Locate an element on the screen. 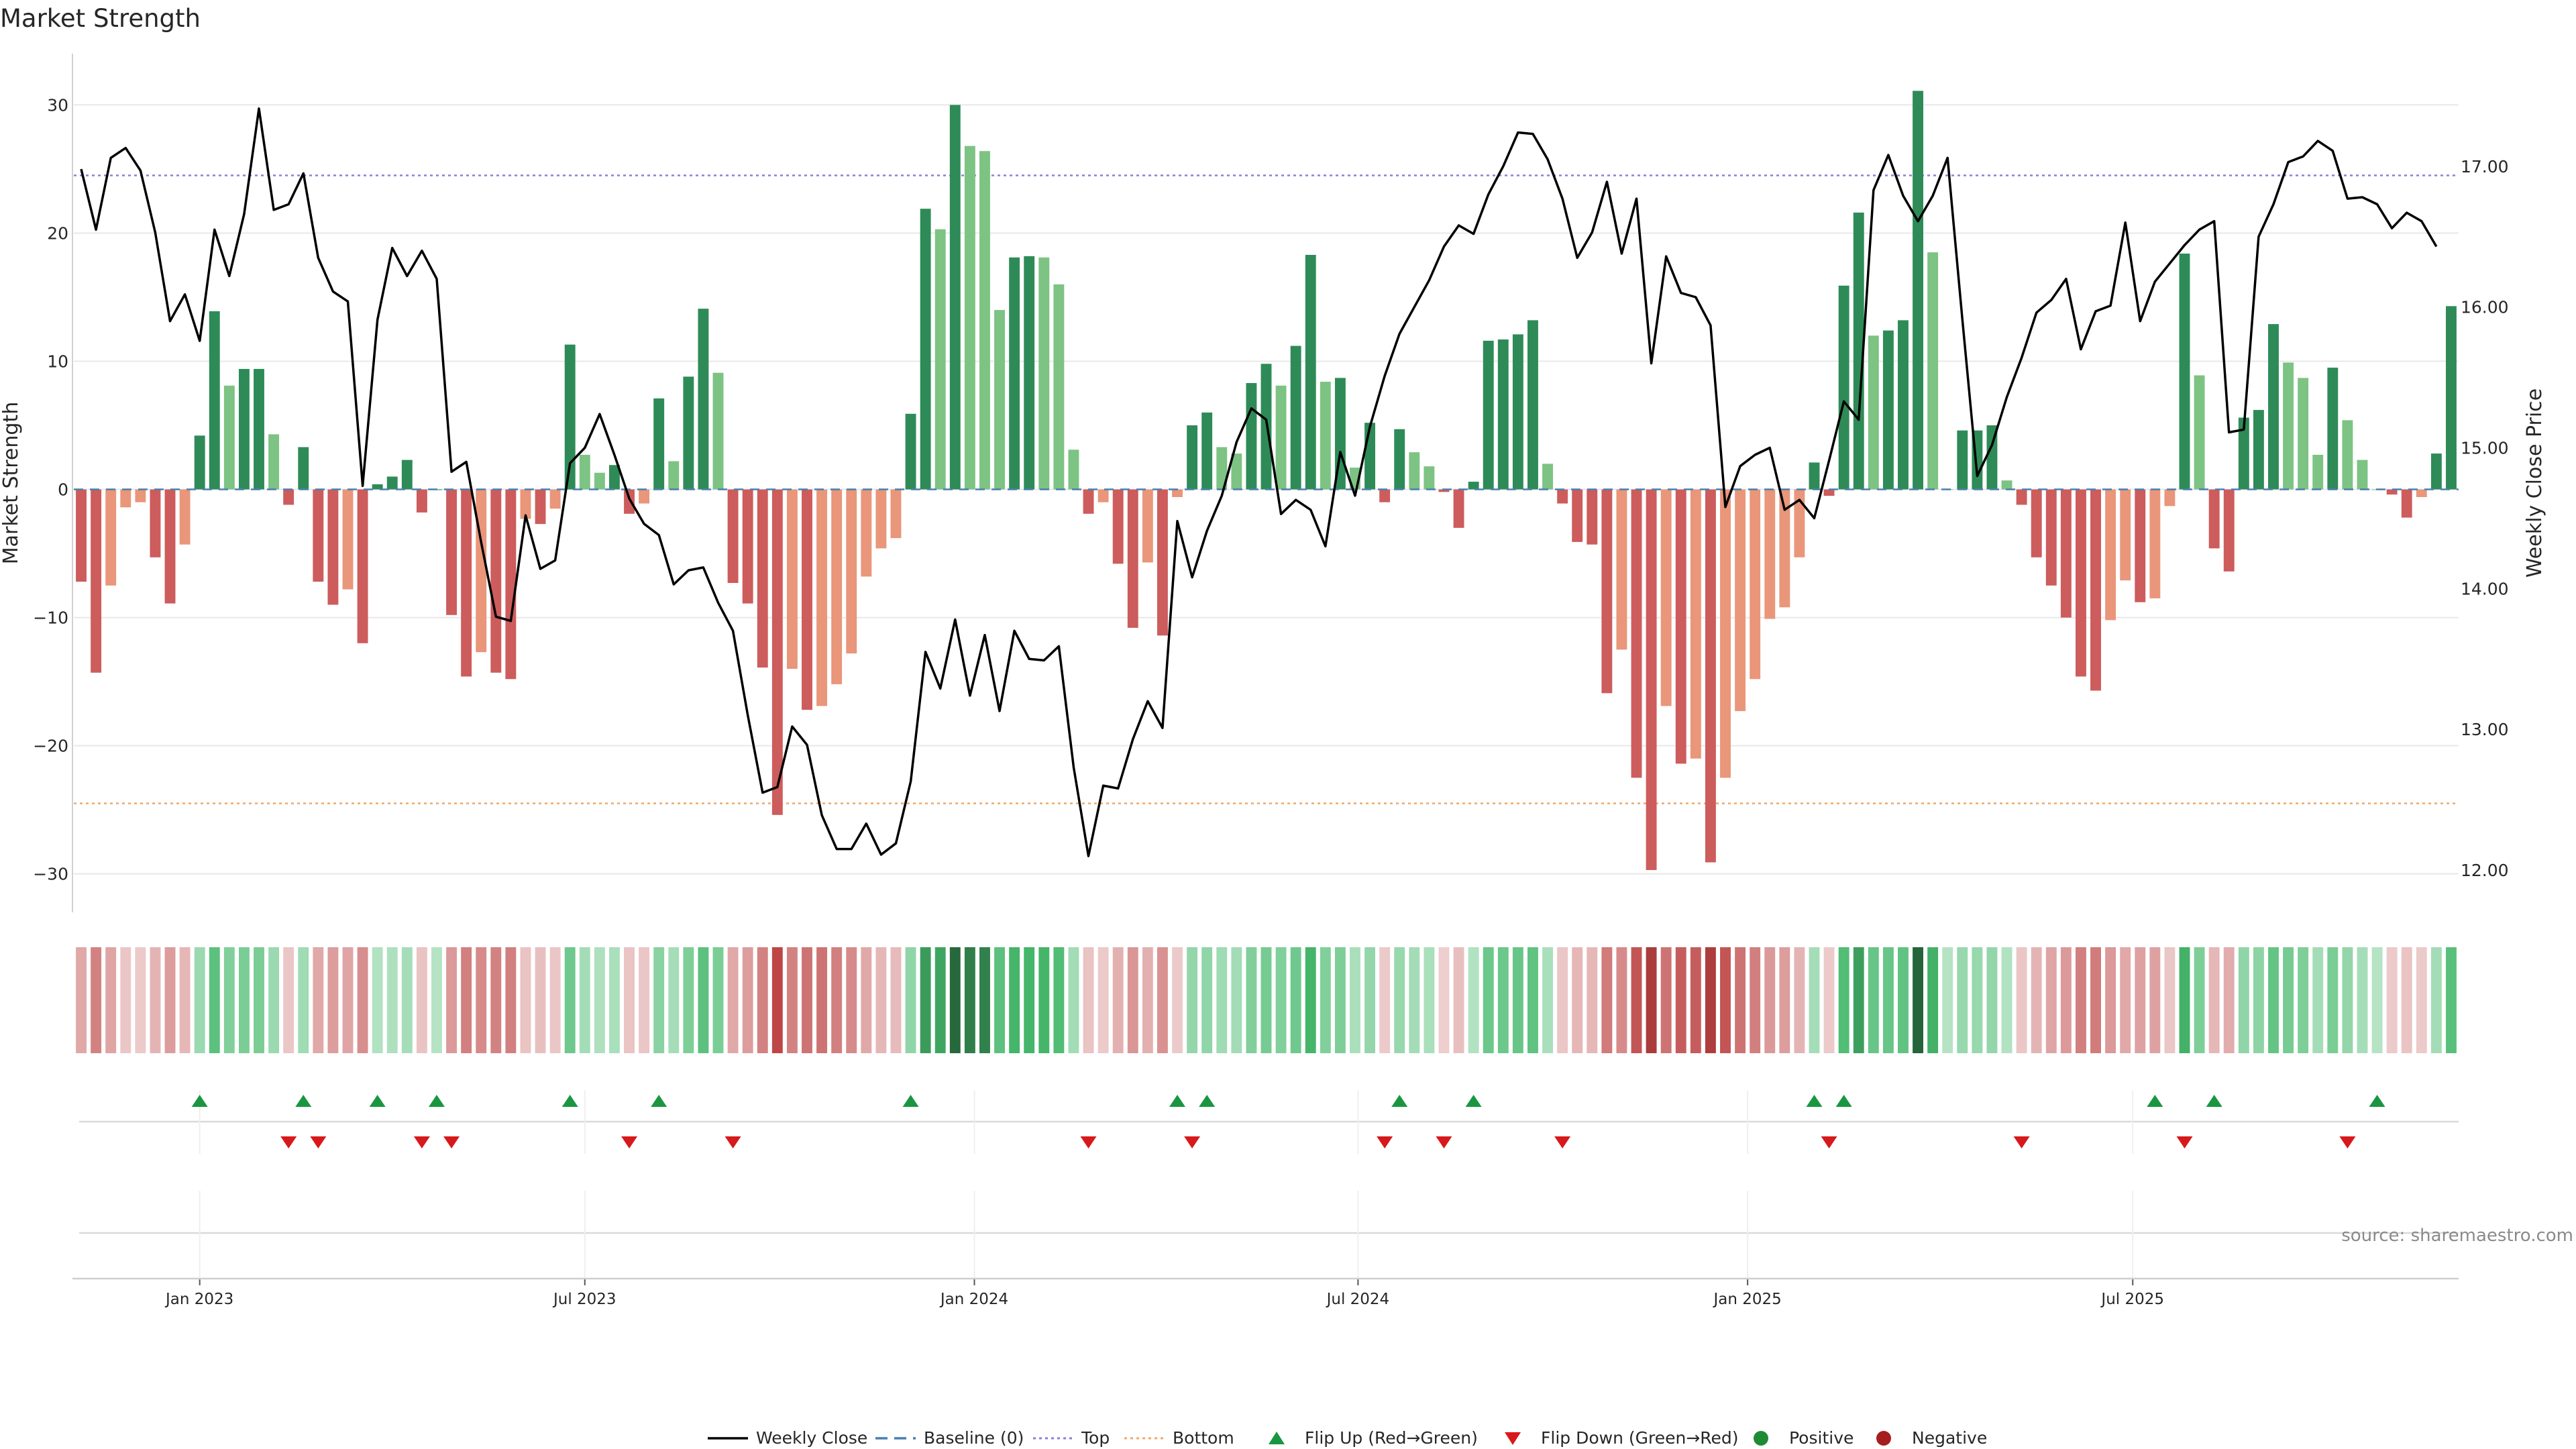 The image size is (2576, 1449). y-right-tick-label: 17.00 is located at coordinates (2485, 166).